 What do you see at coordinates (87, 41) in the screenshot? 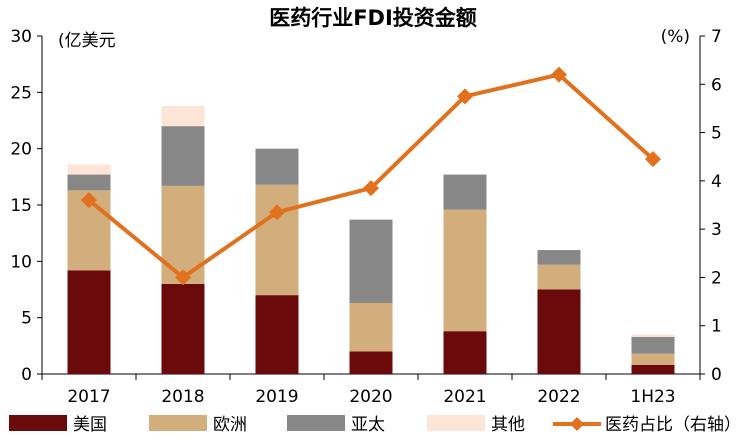
I see `left-axis-unit: (亿美元` at bounding box center [87, 41].